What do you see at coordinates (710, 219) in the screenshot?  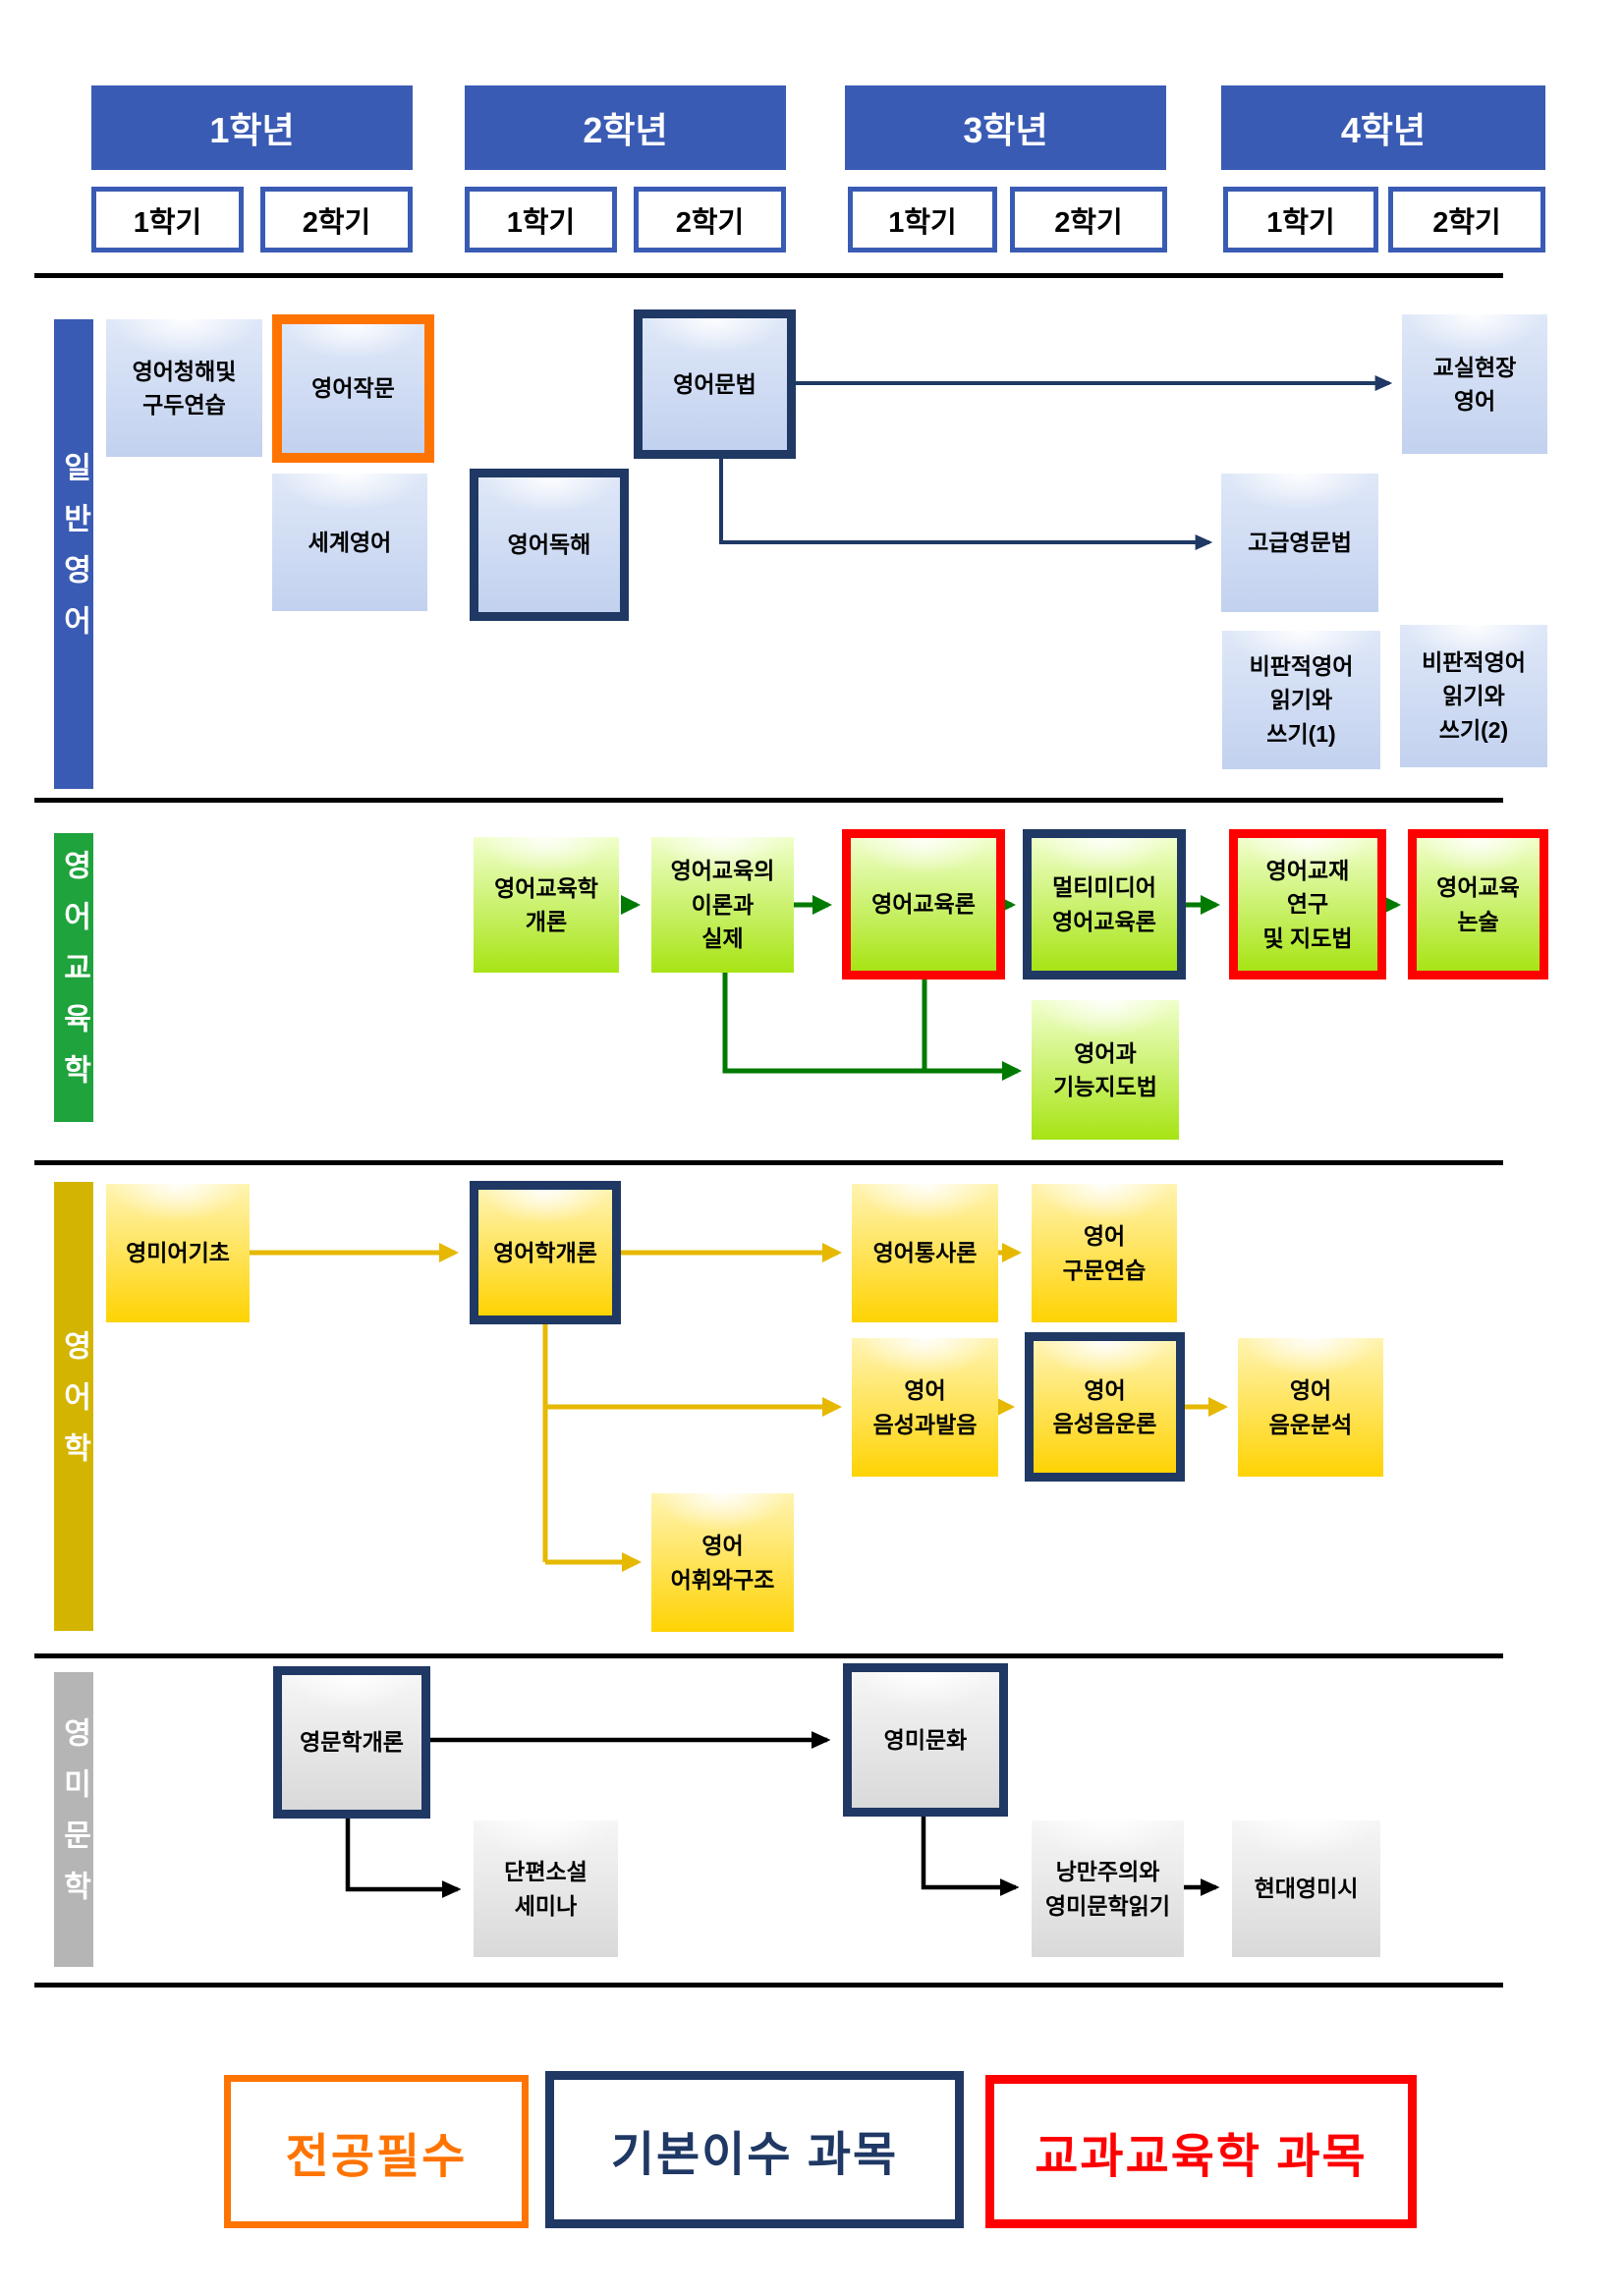 I see `semester-header-2-2: 2학기` at bounding box center [710, 219].